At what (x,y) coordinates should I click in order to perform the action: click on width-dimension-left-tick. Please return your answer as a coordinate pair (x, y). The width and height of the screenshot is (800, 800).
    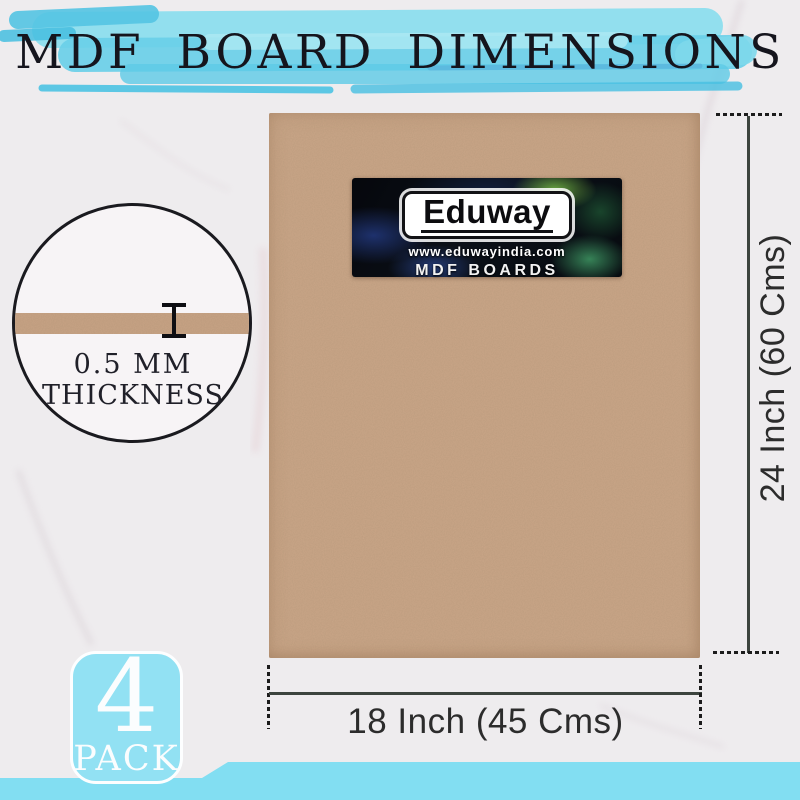
    Looking at the image, I should click on (268, 697).